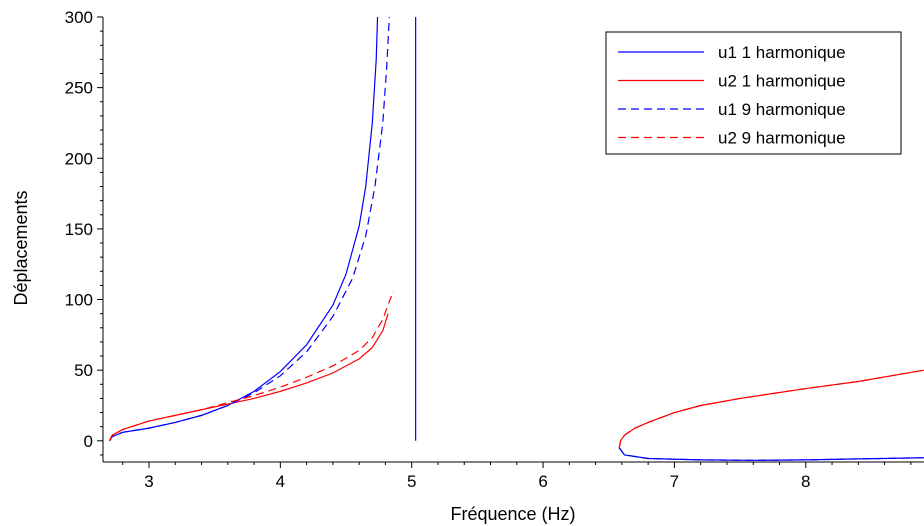  What do you see at coordinates (805, 481) in the screenshot?
I see `x-tick-label: 8` at bounding box center [805, 481].